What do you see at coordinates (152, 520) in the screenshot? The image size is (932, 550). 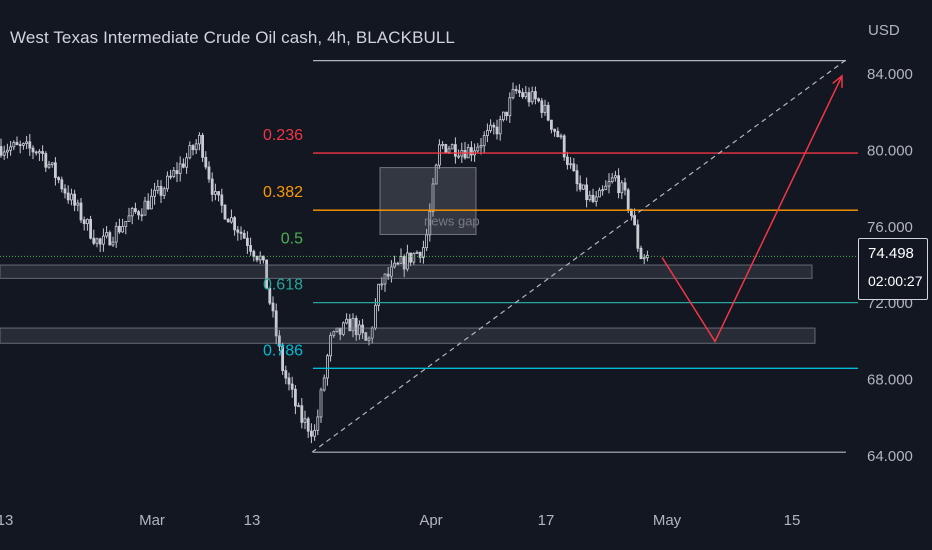 I see `time-tick-label: Mar` at bounding box center [152, 520].